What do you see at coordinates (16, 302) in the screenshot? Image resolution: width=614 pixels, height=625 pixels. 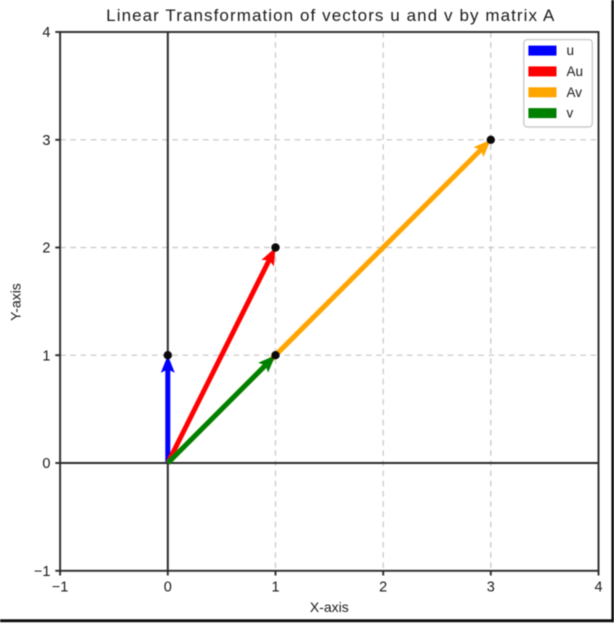 I see `svg-text: Y-axis` at bounding box center [16, 302].